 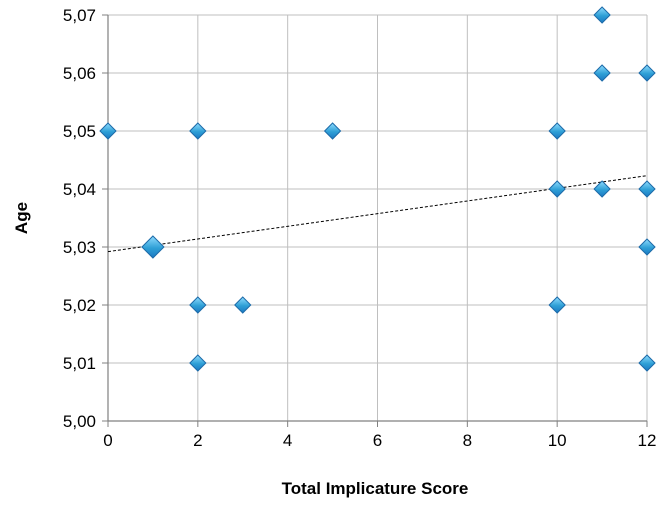 I want to click on x-tick-label: 10, so click(x=557, y=440).